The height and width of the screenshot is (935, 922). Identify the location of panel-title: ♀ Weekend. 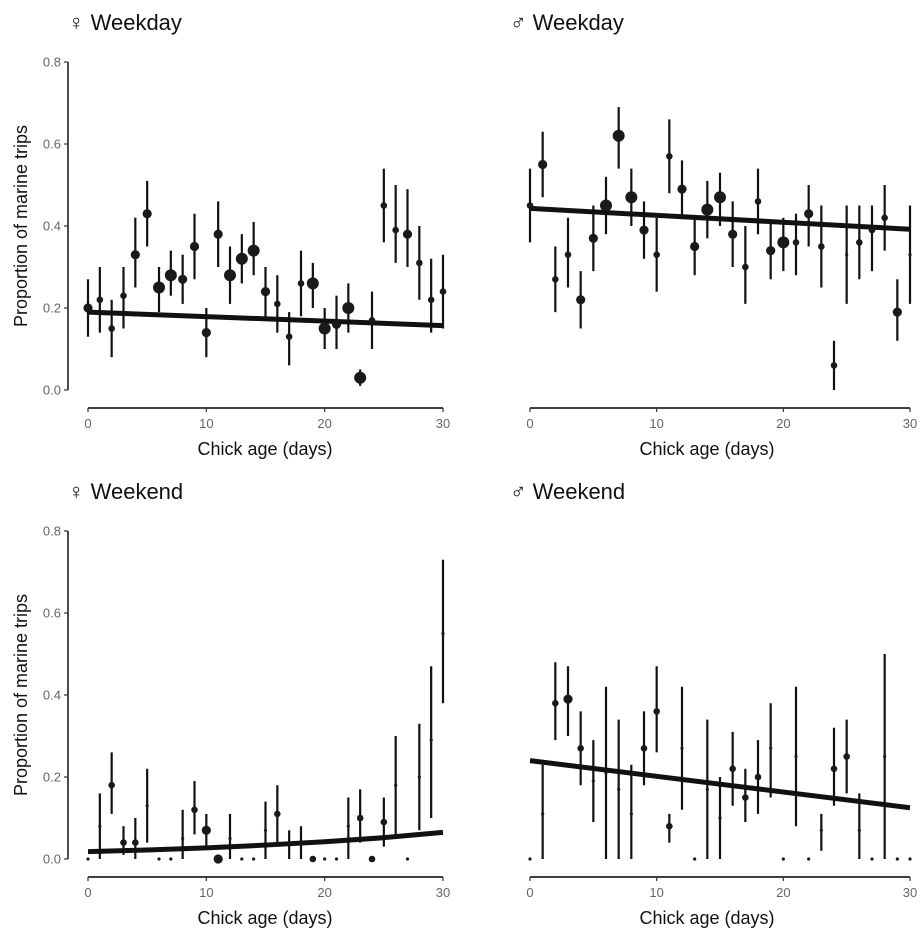
(125, 491).